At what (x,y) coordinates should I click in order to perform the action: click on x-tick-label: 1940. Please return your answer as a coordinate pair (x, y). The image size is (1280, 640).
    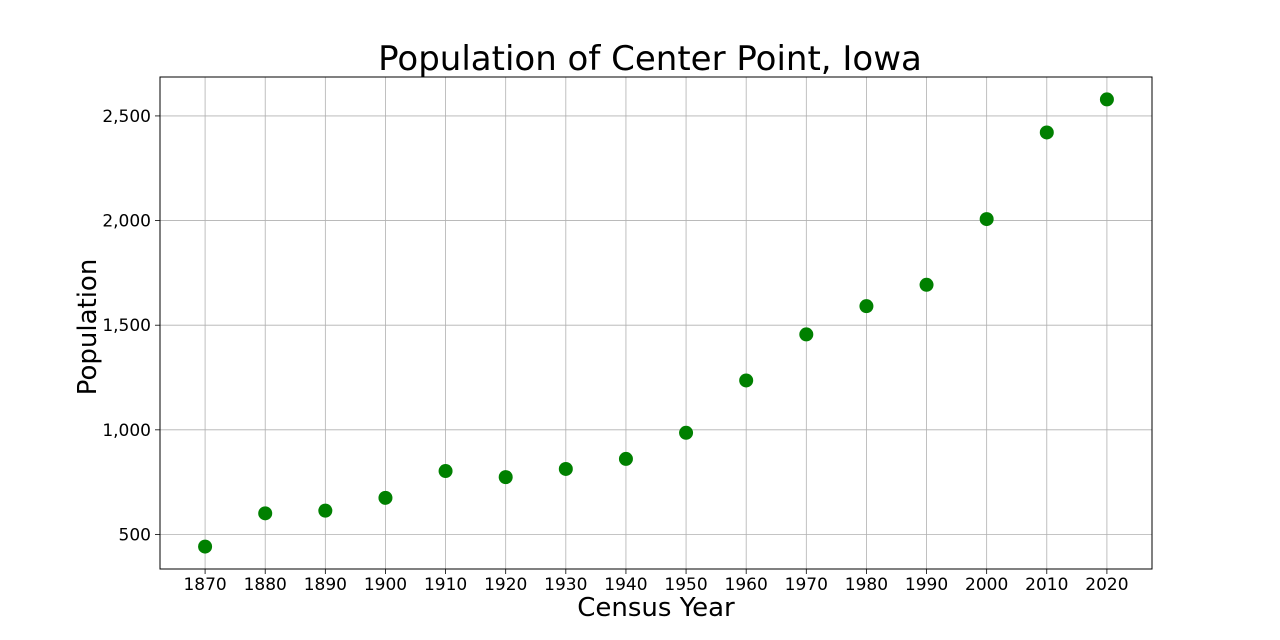
    Looking at the image, I should click on (625, 585).